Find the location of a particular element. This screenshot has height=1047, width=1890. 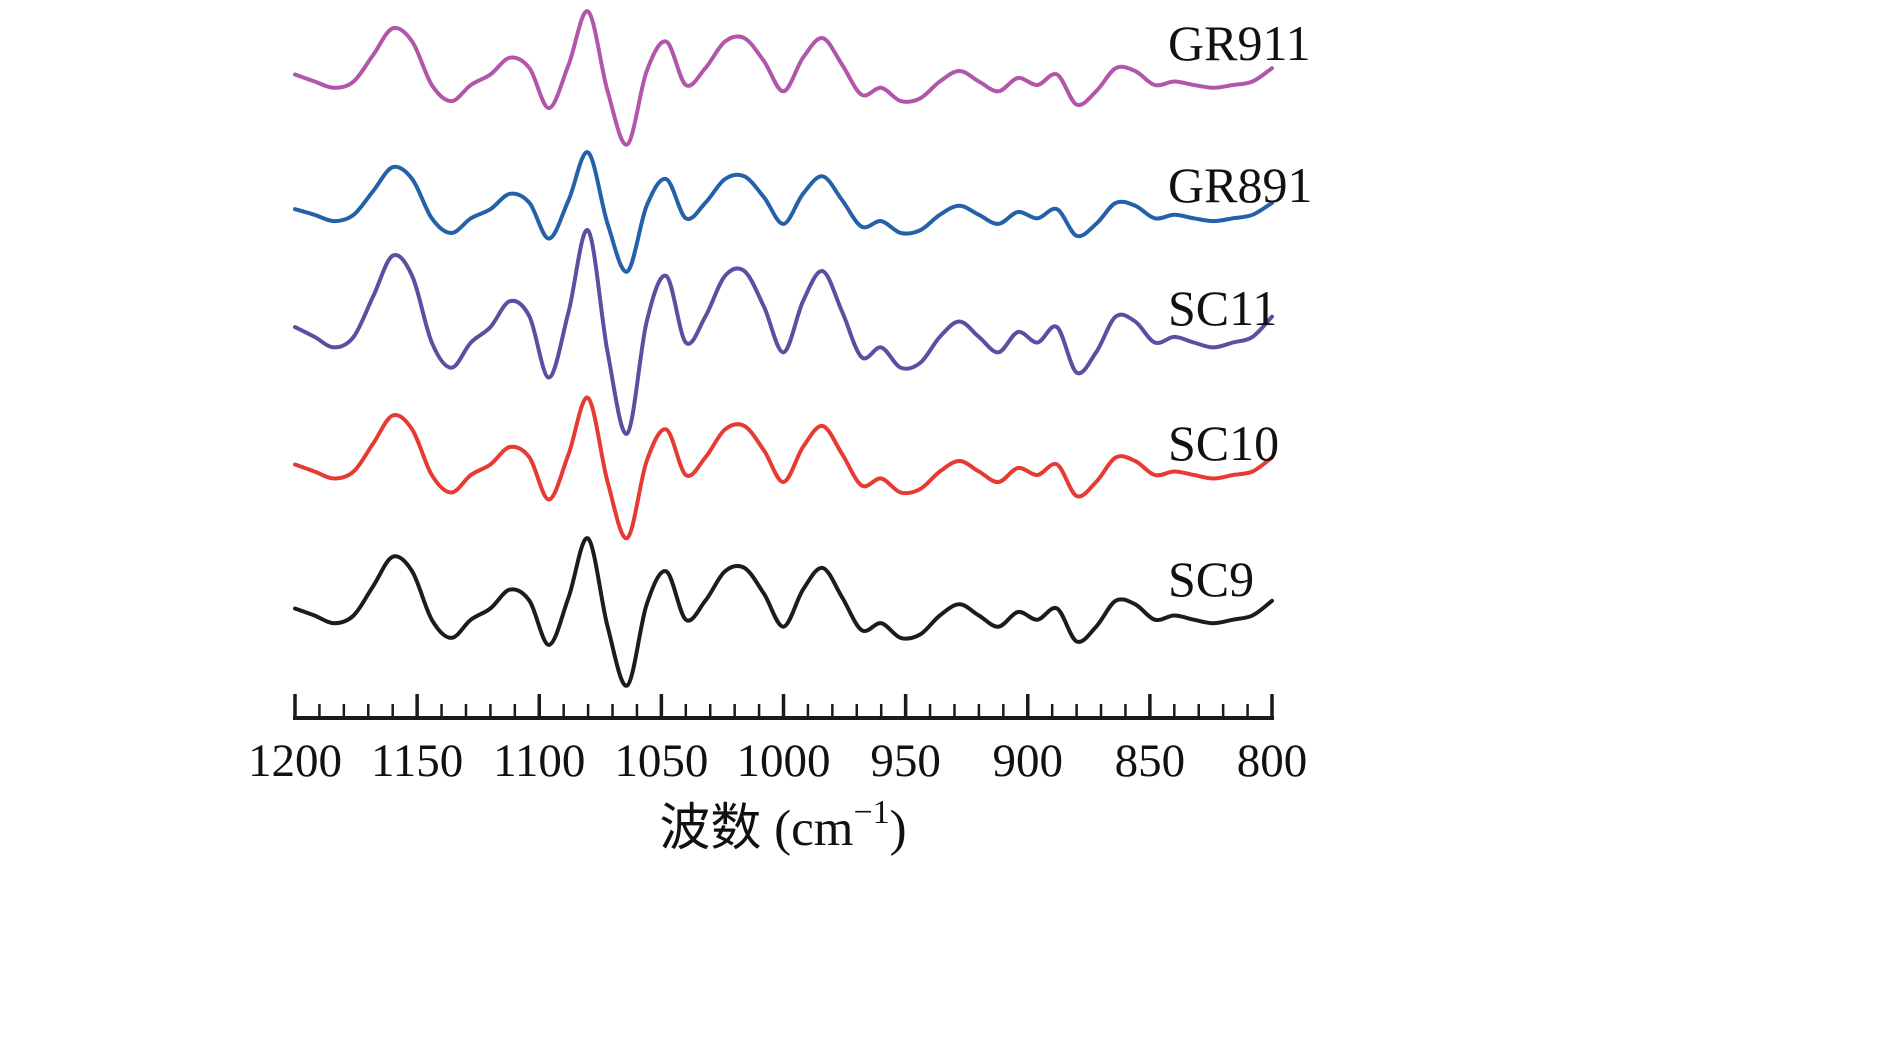

x-tick-label: 800 is located at coordinates (1272, 761).